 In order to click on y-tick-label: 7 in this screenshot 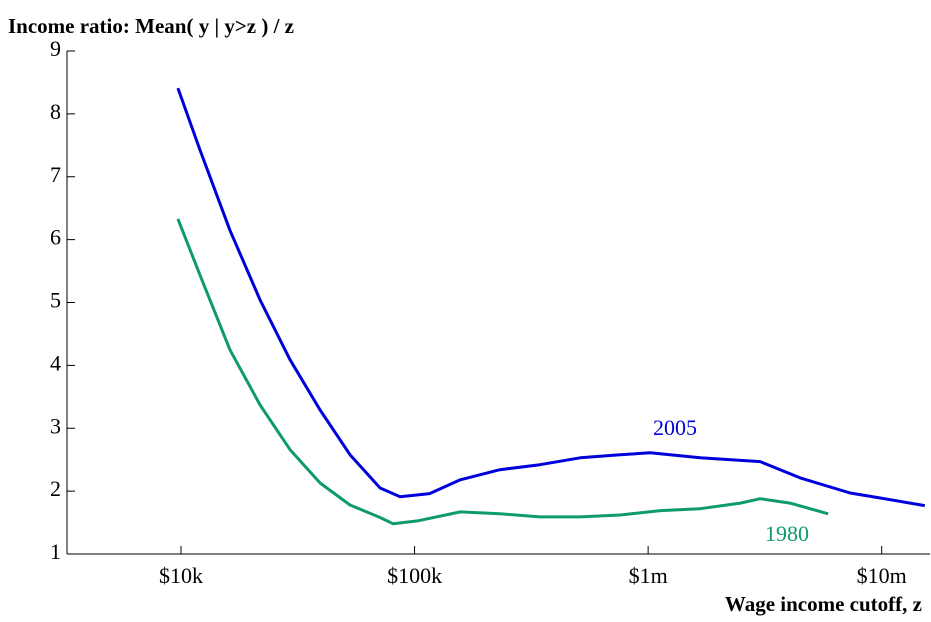, I will do `click(55, 174)`.